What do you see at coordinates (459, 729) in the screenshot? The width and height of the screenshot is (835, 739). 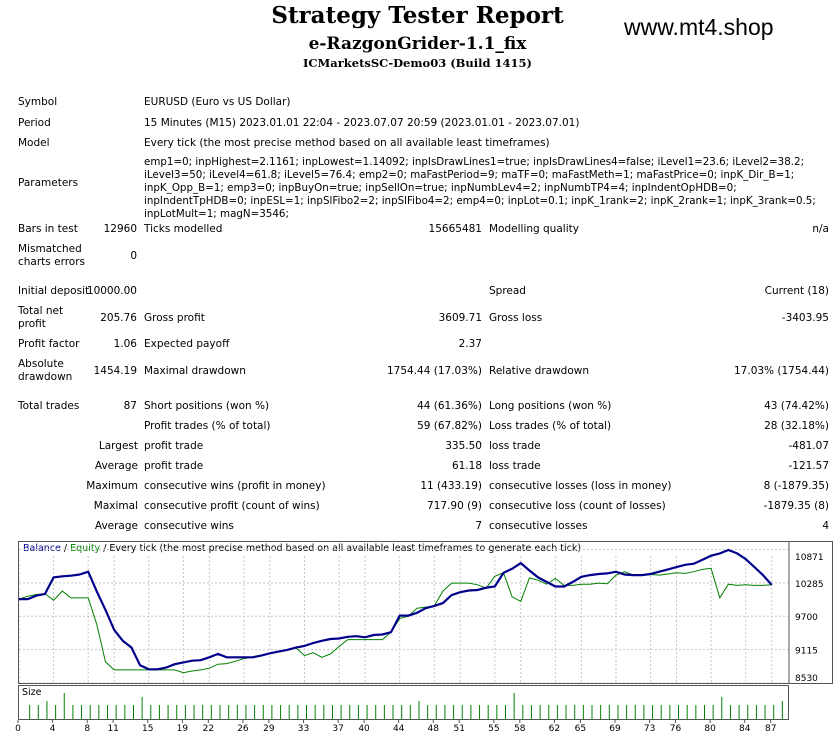 I see `x-tick-label: 51` at bounding box center [459, 729].